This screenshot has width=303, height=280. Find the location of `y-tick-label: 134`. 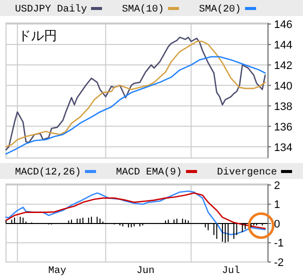

y-tick-label: 134 is located at coordinates (283, 148).